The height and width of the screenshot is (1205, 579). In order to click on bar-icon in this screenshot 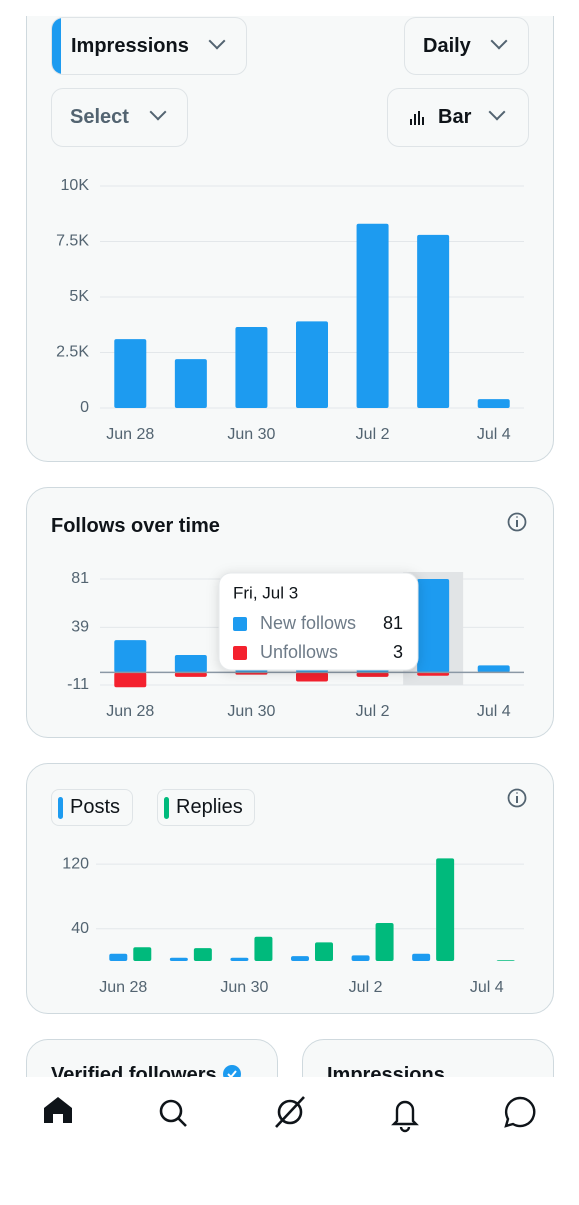, I will do `click(417, 117)`.